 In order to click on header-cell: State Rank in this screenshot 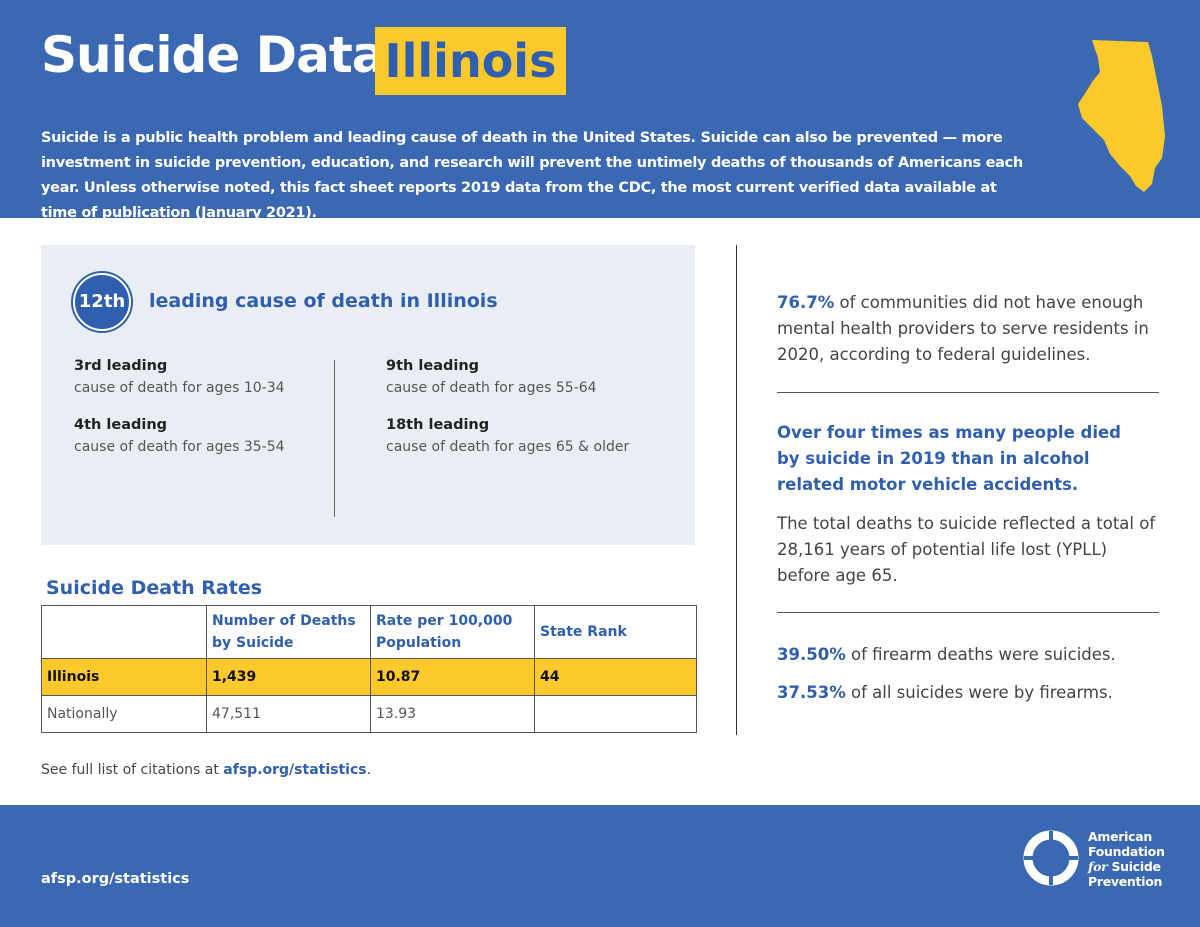, I will do `click(615, 632)`.